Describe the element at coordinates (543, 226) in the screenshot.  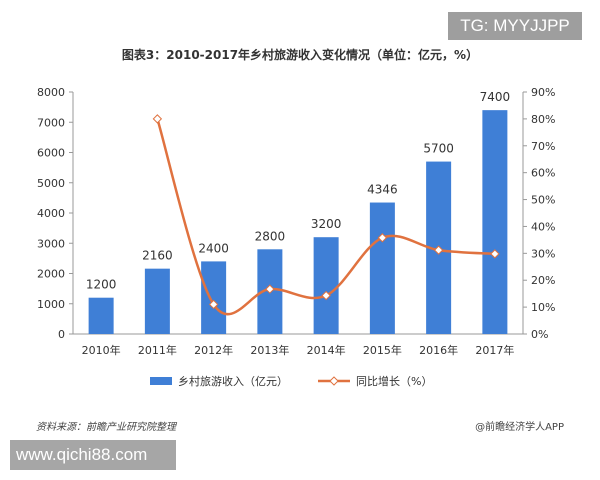
I see `right-tick-label: 40%` at that location.